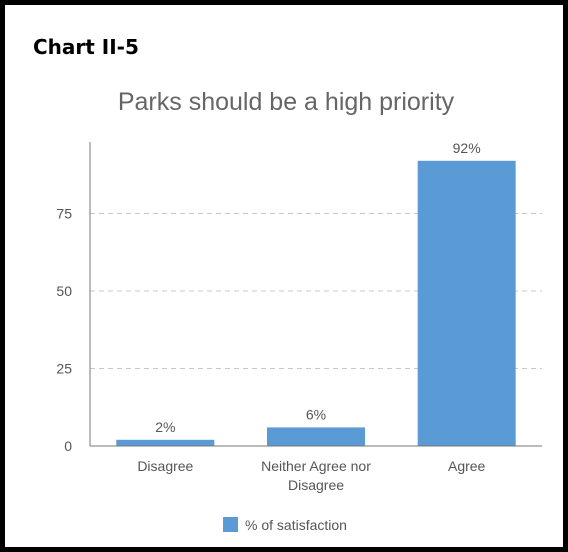 This screenshot has height=552, width=568. What do you see at coordinates (467, 148) in the screenshot?
I see `data-label: 92%` at bounding box center [467, 148].